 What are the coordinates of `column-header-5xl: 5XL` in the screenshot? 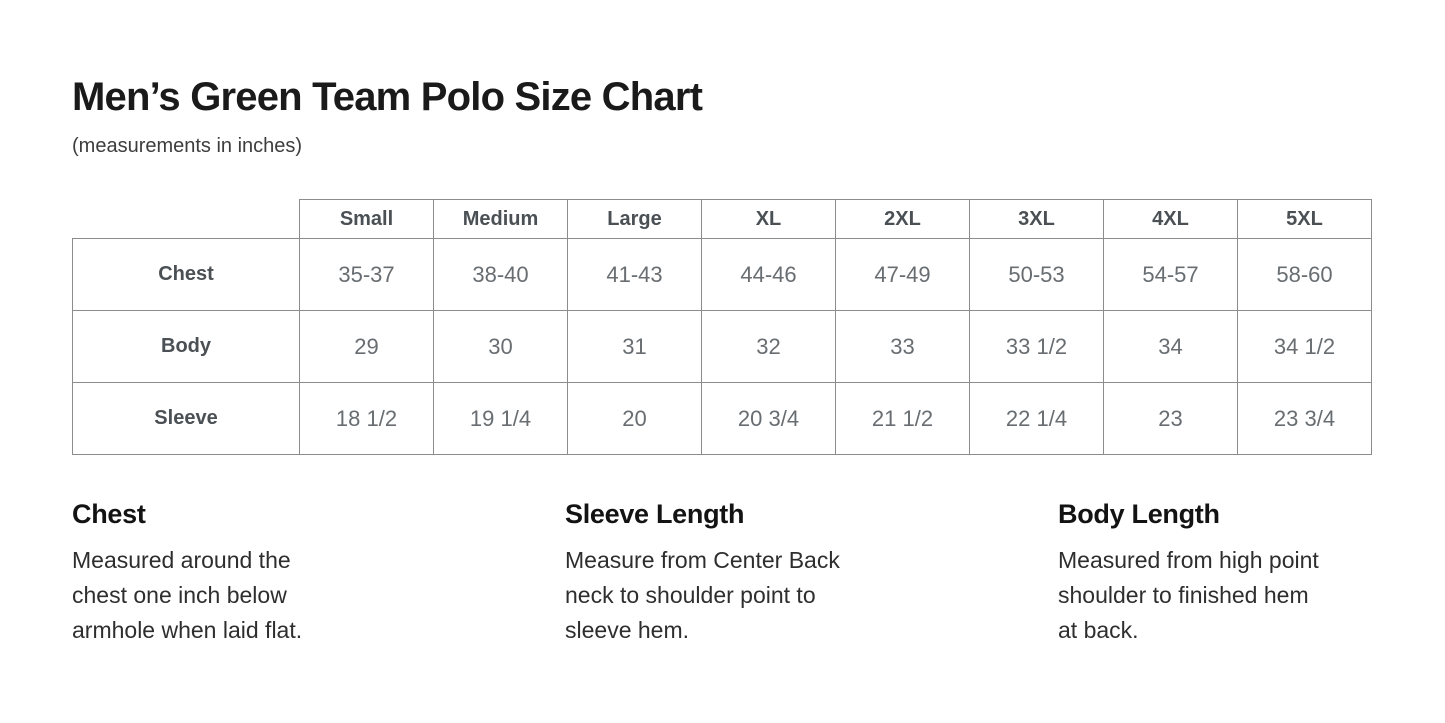 It's located at (1304, 219).